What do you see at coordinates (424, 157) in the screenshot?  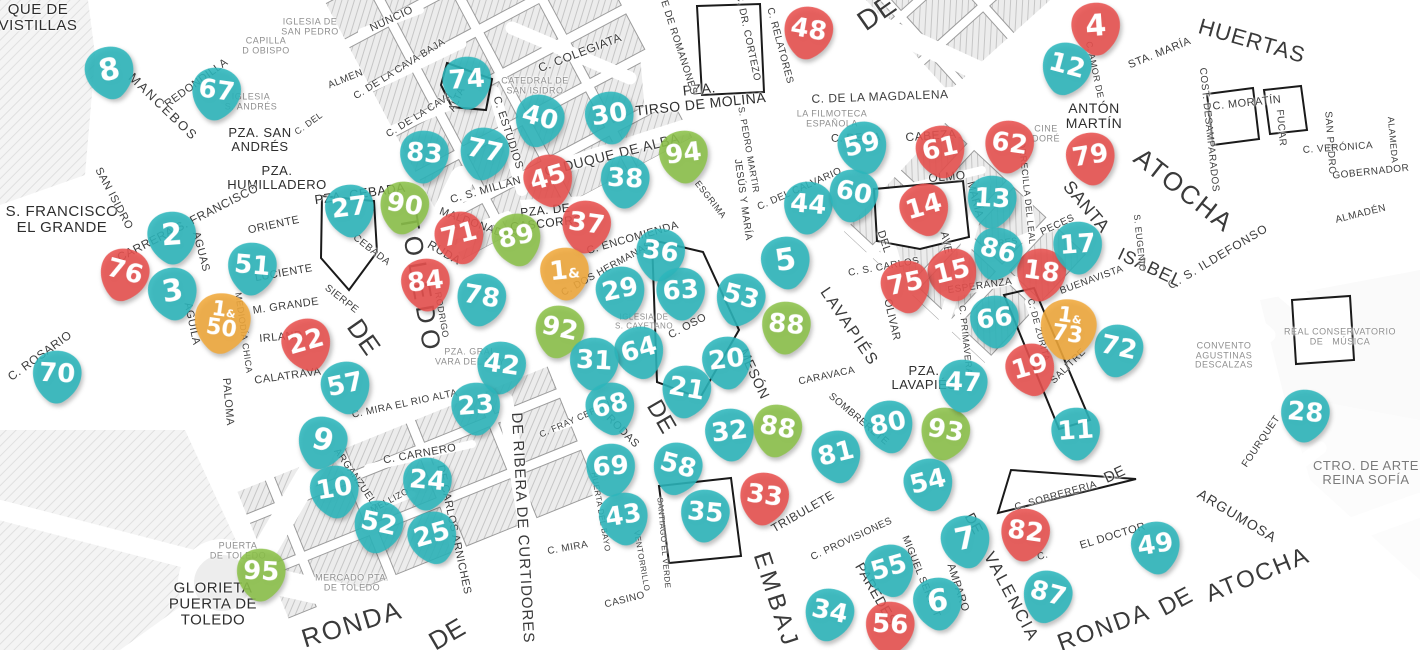 I see `marker-83: 83` at bounding box center [424, 157].